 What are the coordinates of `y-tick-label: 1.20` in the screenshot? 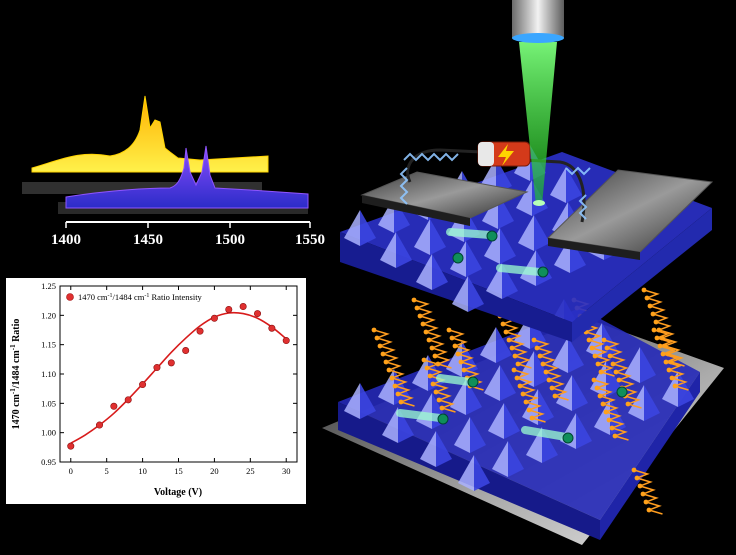 It's located at (48, 315).